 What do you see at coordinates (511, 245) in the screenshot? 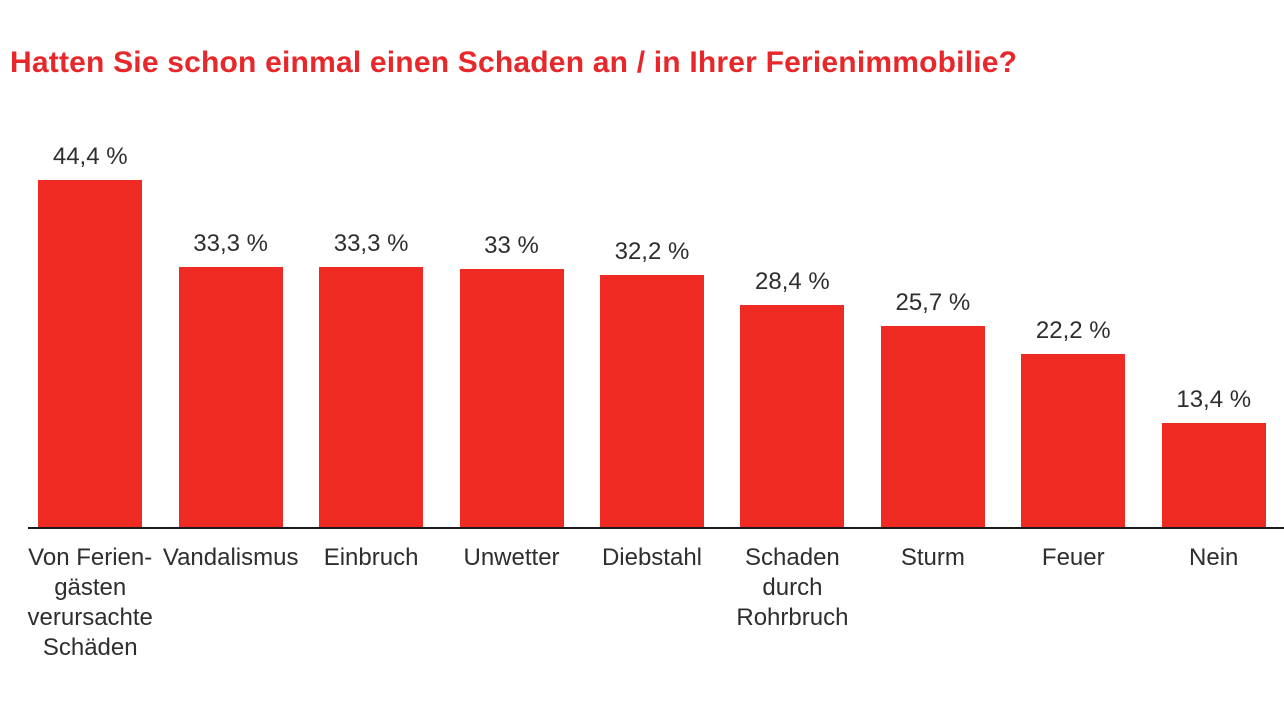
I see `bar-value-label: 33 %` at bounding box center [511, 245].